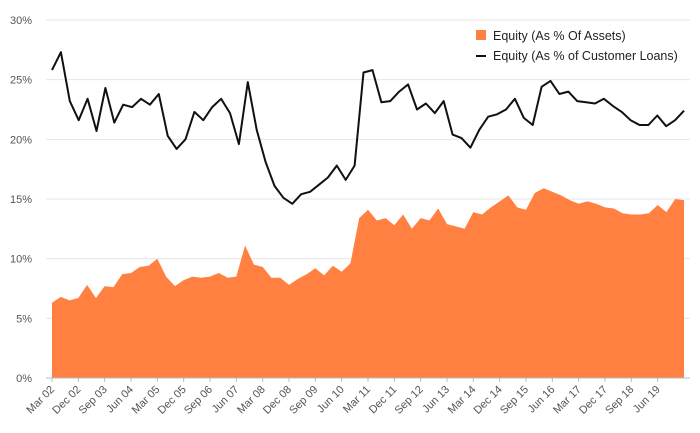 The width and height of the screenshot is (700, 433). I want to click on x-tick-label: Sep 18, so click(619, 400).